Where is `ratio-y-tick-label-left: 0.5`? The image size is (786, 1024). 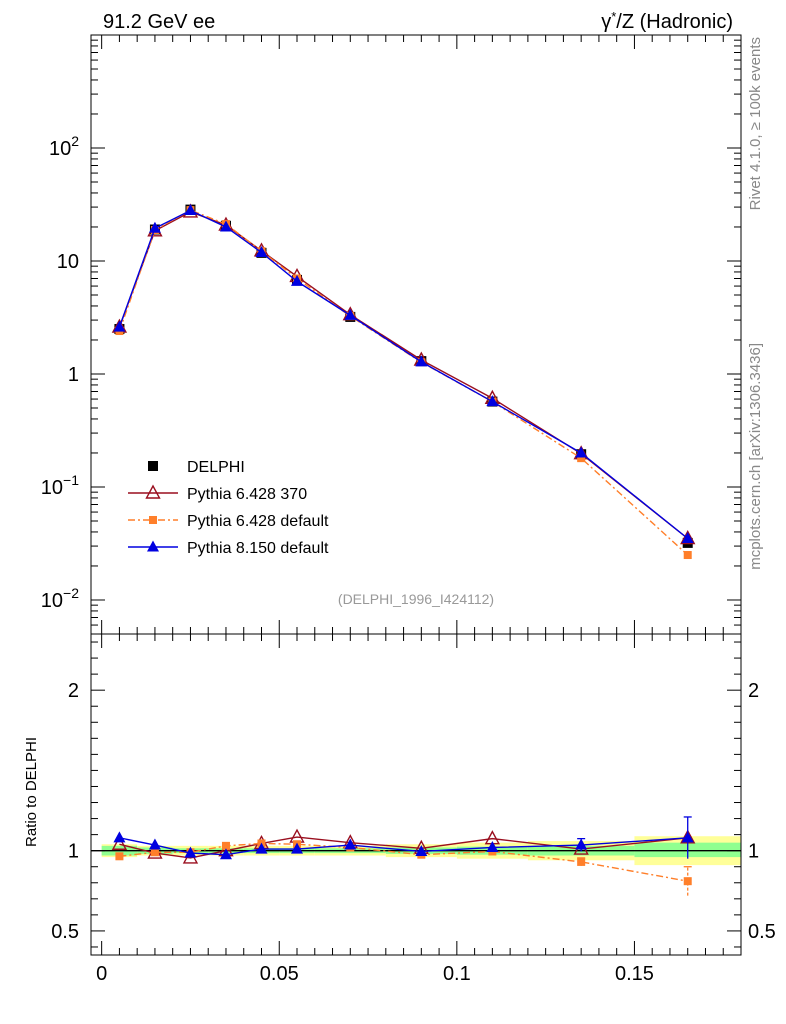 ratio-y-tick-label-left: 0.5 is located at coordinates (65, 932).